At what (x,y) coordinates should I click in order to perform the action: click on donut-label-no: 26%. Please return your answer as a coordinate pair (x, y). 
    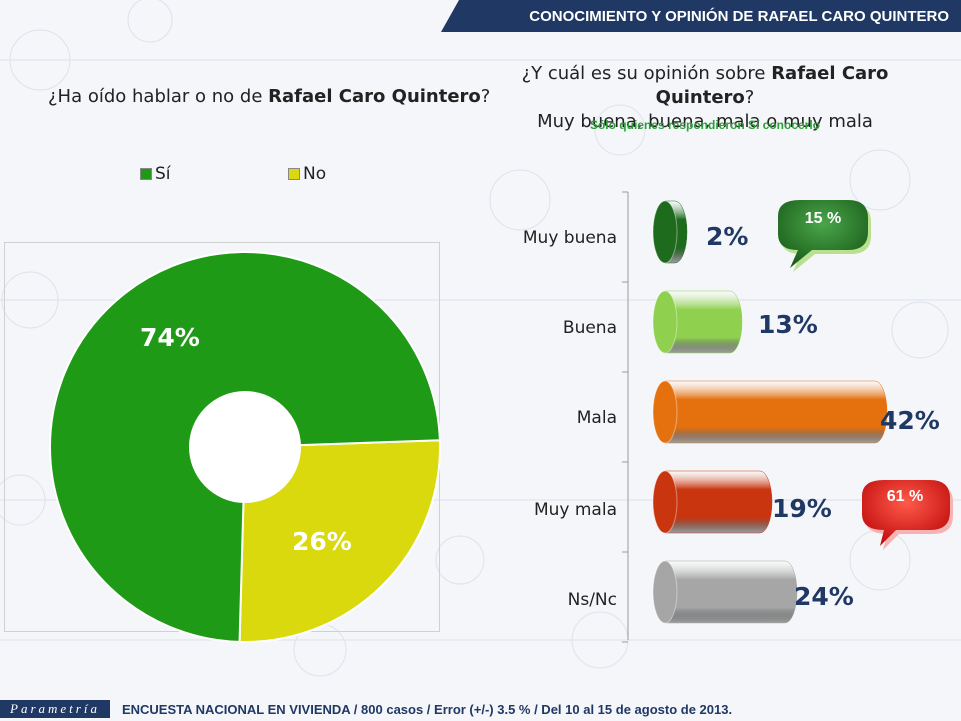
    Looking at the image, I should click on (322, 541).